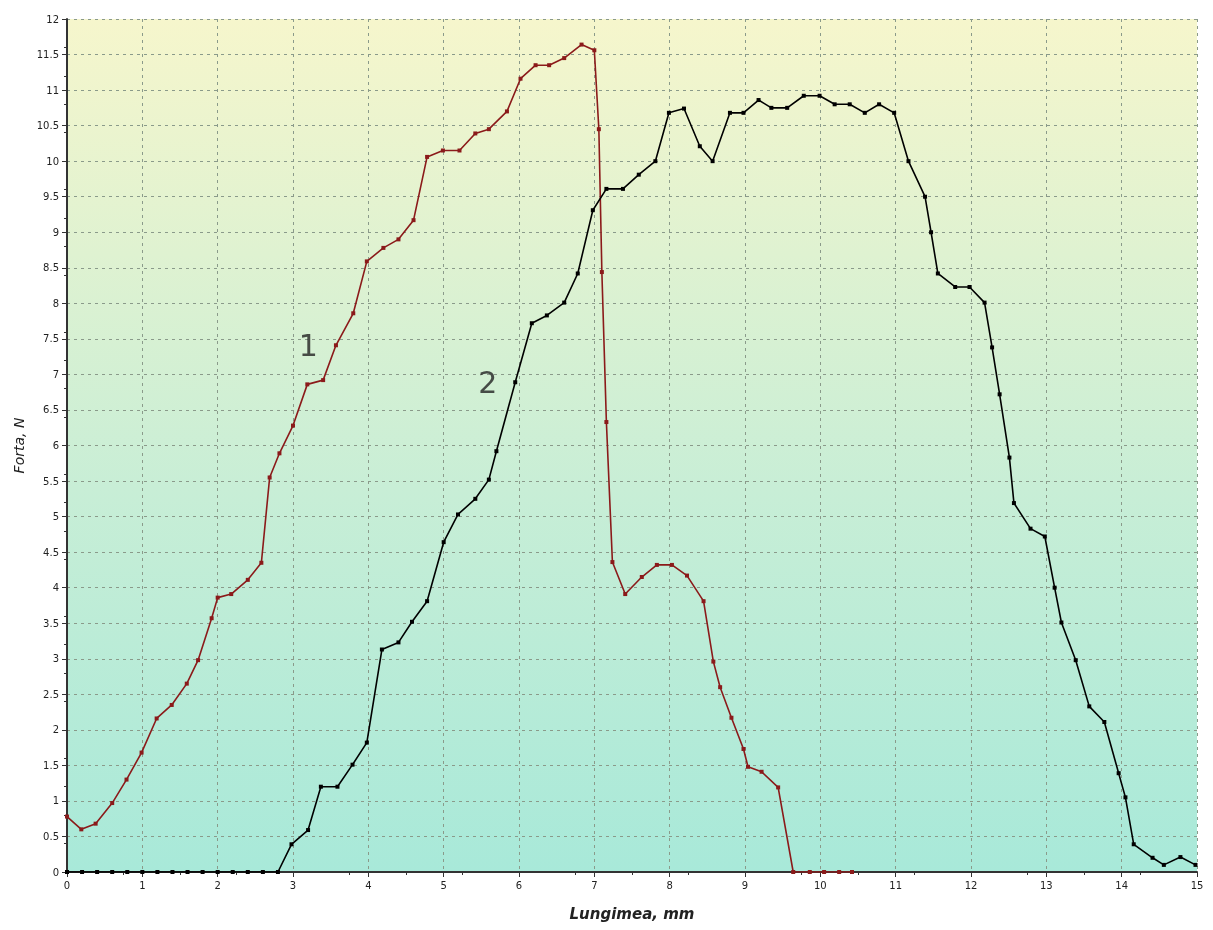 The height and width of the screenshot is (930, 1213). I want to click on x-tick-label: 4, so click(368, 885).